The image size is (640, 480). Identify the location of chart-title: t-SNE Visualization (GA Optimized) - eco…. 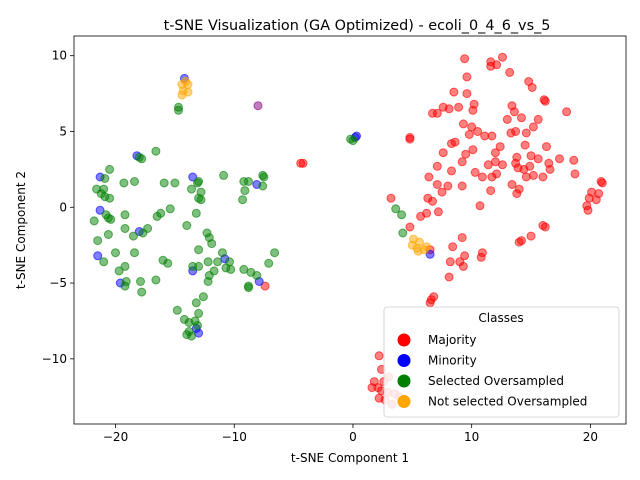
(357, 26).